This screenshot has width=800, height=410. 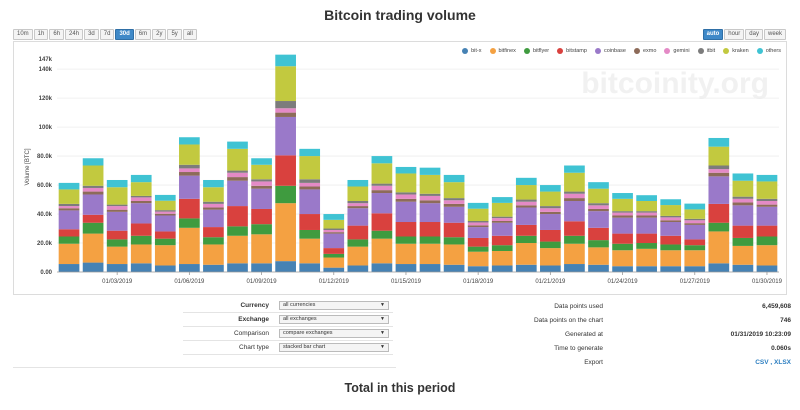 I want to click on range-button-1h: 1h, so click(x=41, y=34).